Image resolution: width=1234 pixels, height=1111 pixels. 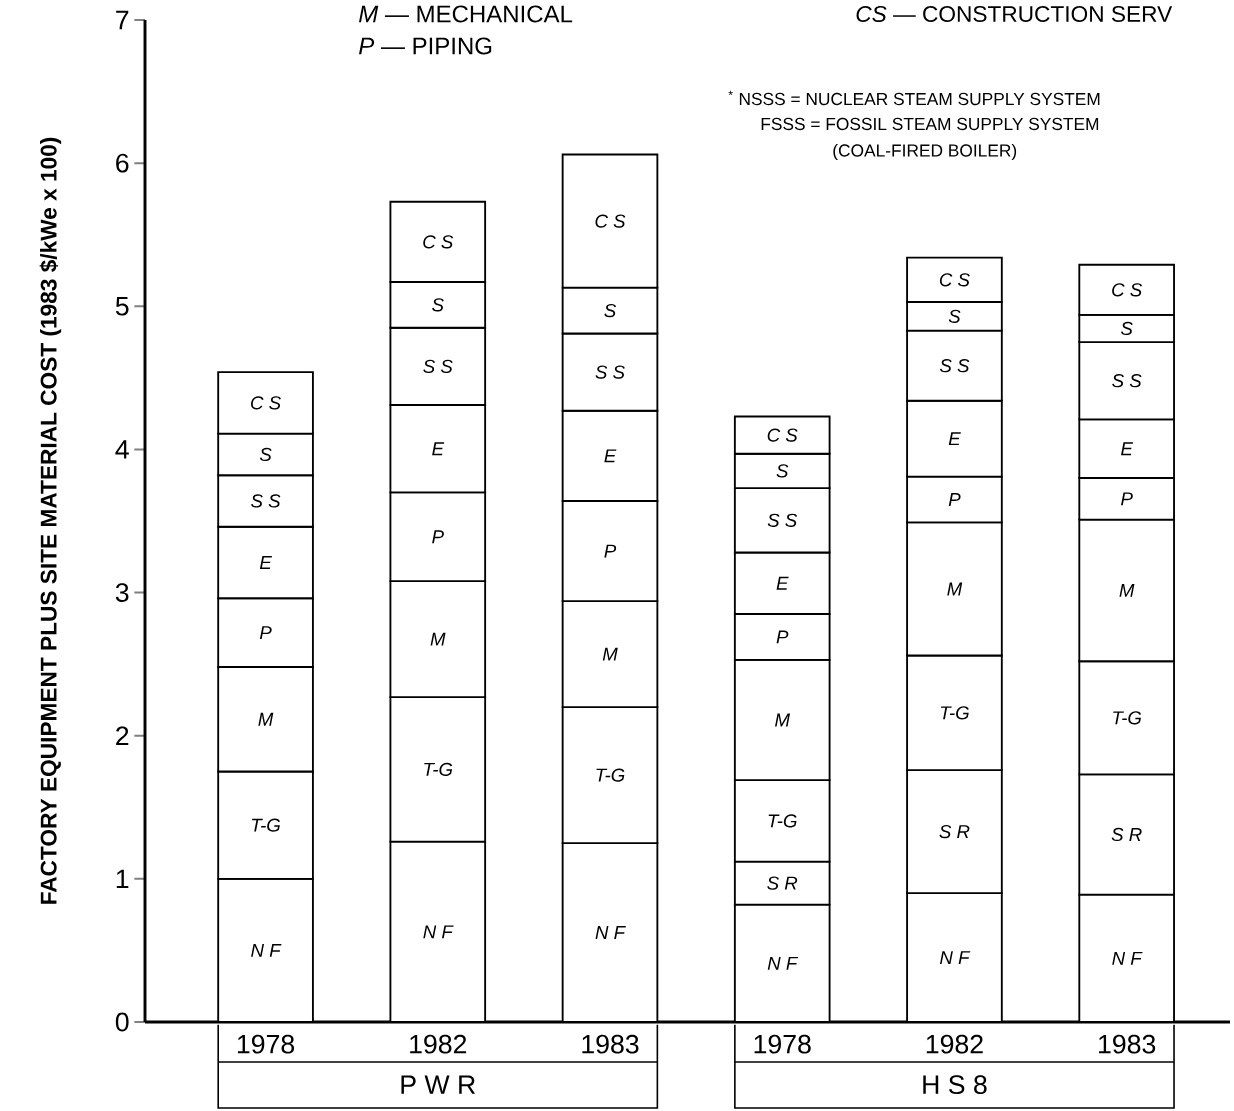 What do you see at coordinates (930, 124) in the screenshot?
I see `annotation: FSSS = FOSSIL STEAM SUPPLY SYSTEM` at bounding box center [930, 124].